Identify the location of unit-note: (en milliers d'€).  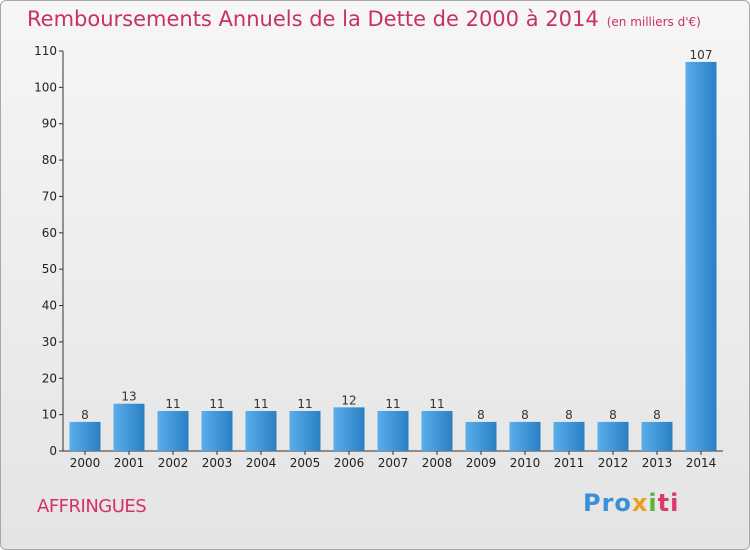
(653, 22).